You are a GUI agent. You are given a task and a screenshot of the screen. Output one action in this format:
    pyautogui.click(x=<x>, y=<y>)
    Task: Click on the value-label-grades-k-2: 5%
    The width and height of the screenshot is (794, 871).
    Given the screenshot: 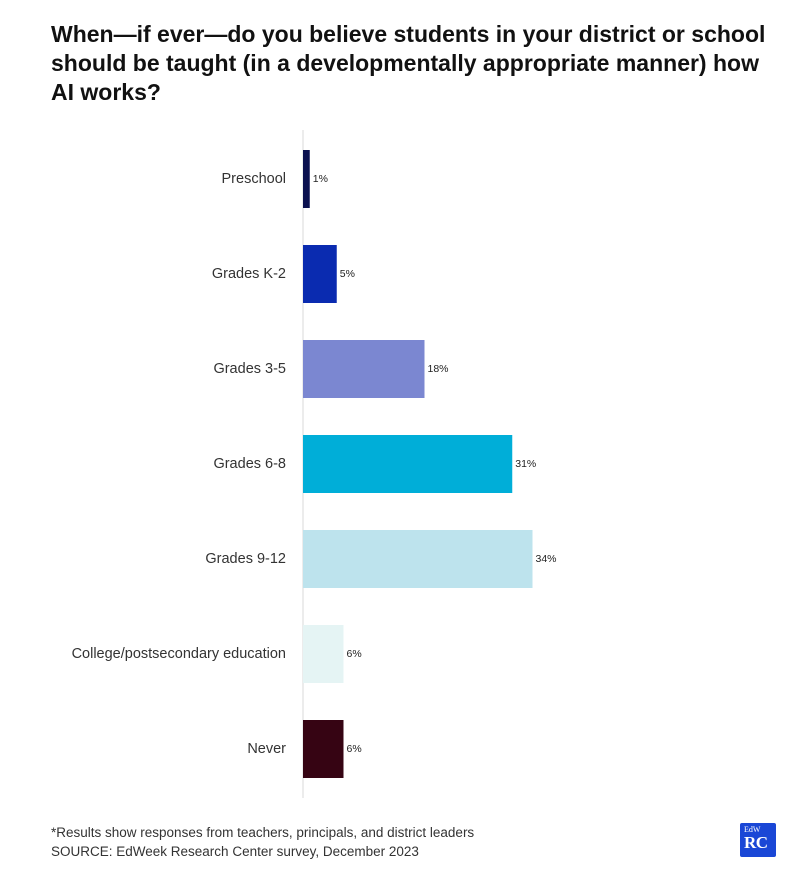 What is the action you would take?
    pyautogui.click(x=347, y=274)
    